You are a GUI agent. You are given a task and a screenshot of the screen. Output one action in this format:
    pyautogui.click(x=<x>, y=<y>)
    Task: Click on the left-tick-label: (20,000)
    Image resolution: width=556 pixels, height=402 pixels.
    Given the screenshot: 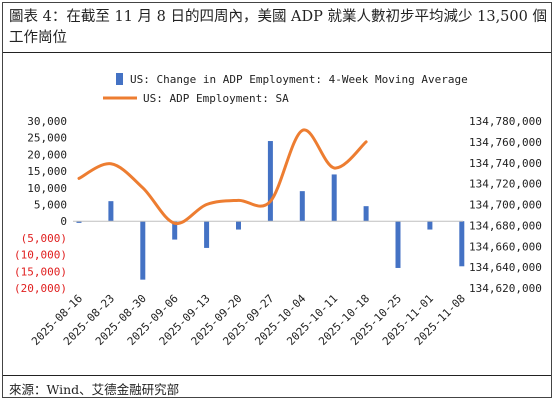 What is the action you would take?
    pyautogui.click(x=40, y=288)
    